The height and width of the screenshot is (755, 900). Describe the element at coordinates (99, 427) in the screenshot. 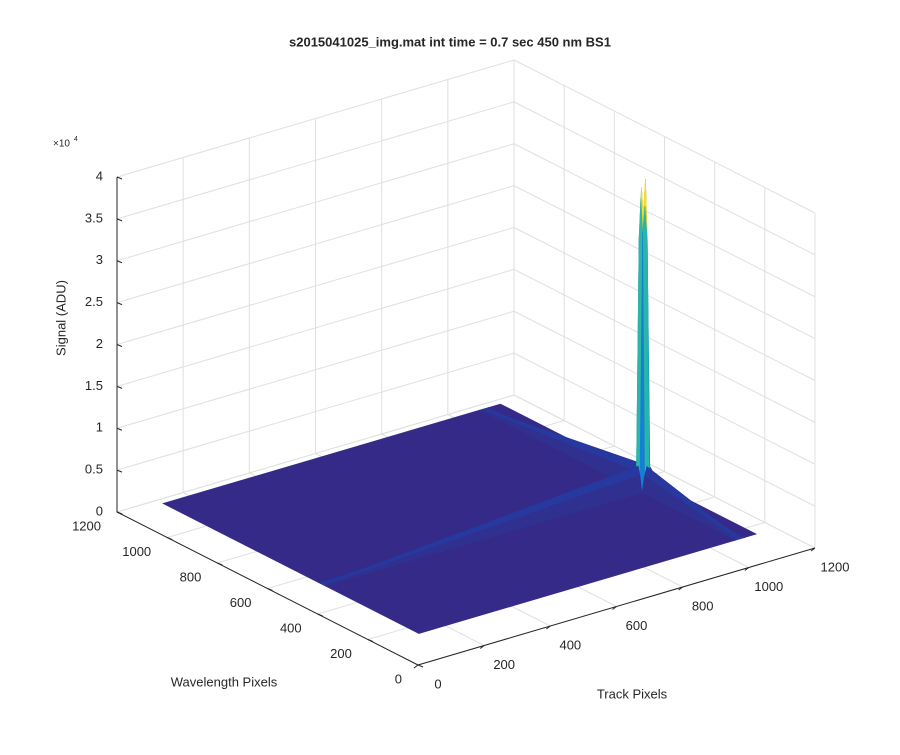

I see `z-tick-label: 1` at that location.